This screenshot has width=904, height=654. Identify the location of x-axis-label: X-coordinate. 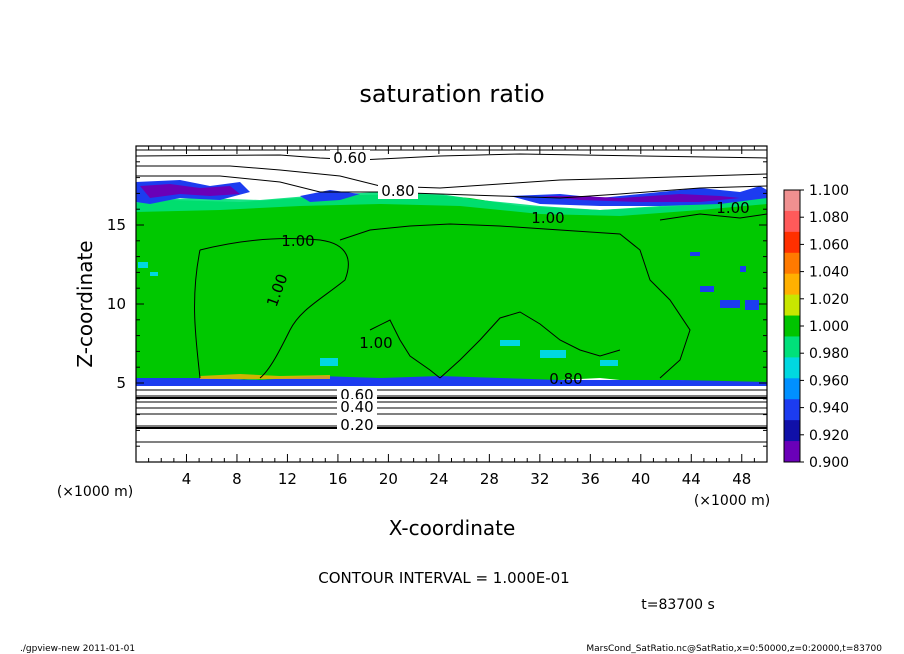
(452, 528).